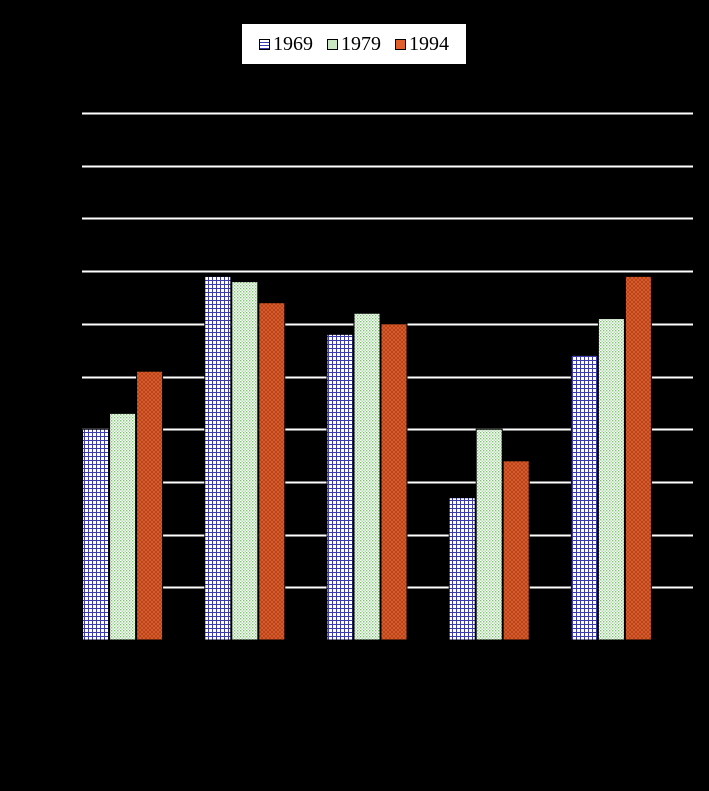 The height and width of the screenshot is (791, 709). I want to click on legend-label-1994: 1994, so click(429, 43).